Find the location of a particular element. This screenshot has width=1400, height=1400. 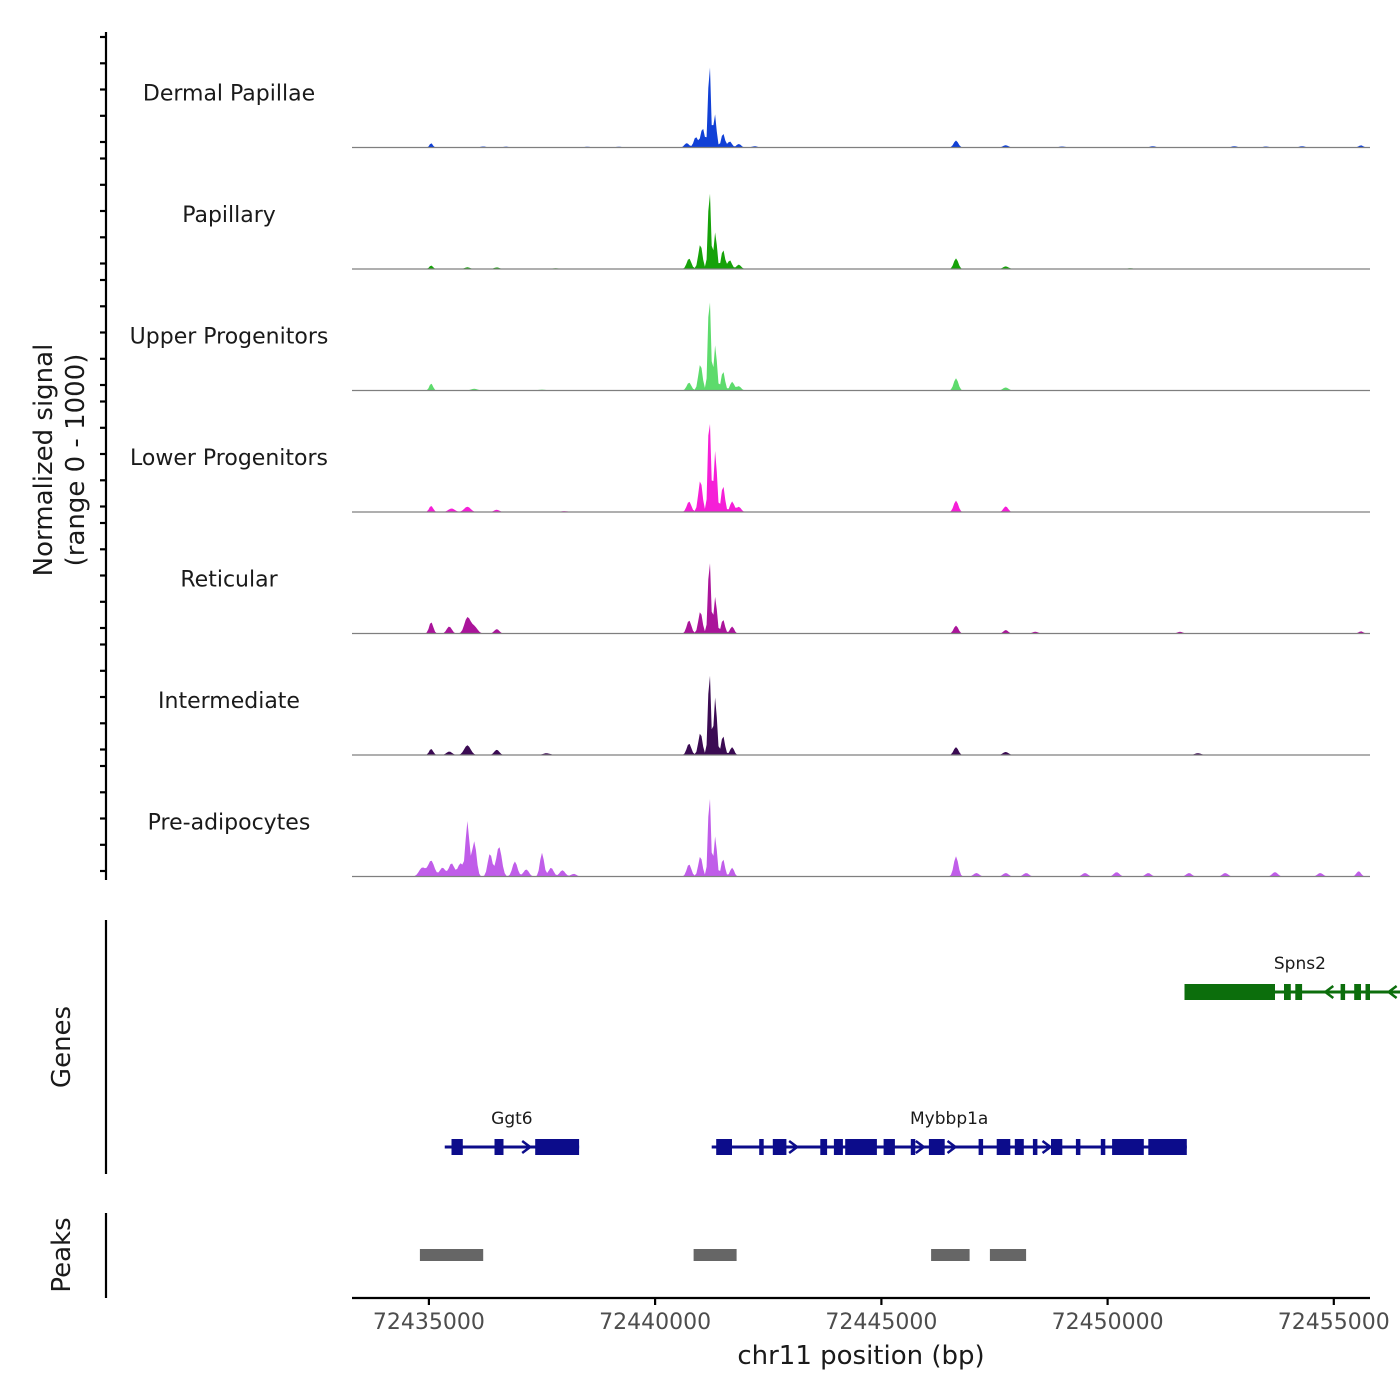

track-label: Upper Progenitors is located at coordinates (229, 337).